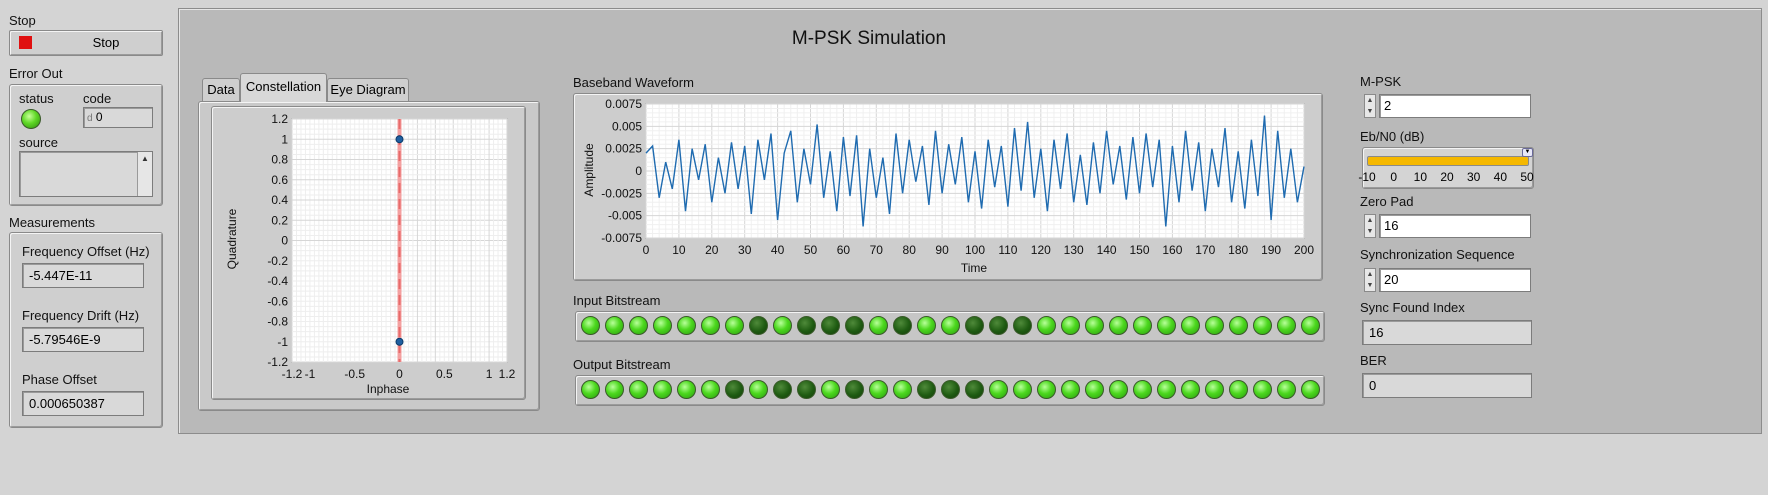 This screenshot has height=495, width=1768. Describe the element at coordinates (81, 315) in the screenshot. I see `freq-drift-label: Frequency Drift (Hz)` at that location.